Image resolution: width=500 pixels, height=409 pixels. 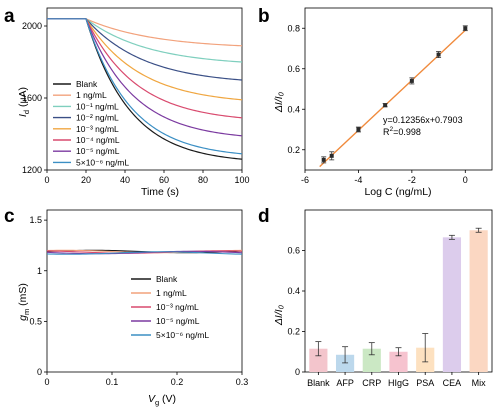 I want to click on panel-b-ytick-label-2: 0.6, so click(x=293, y=69).